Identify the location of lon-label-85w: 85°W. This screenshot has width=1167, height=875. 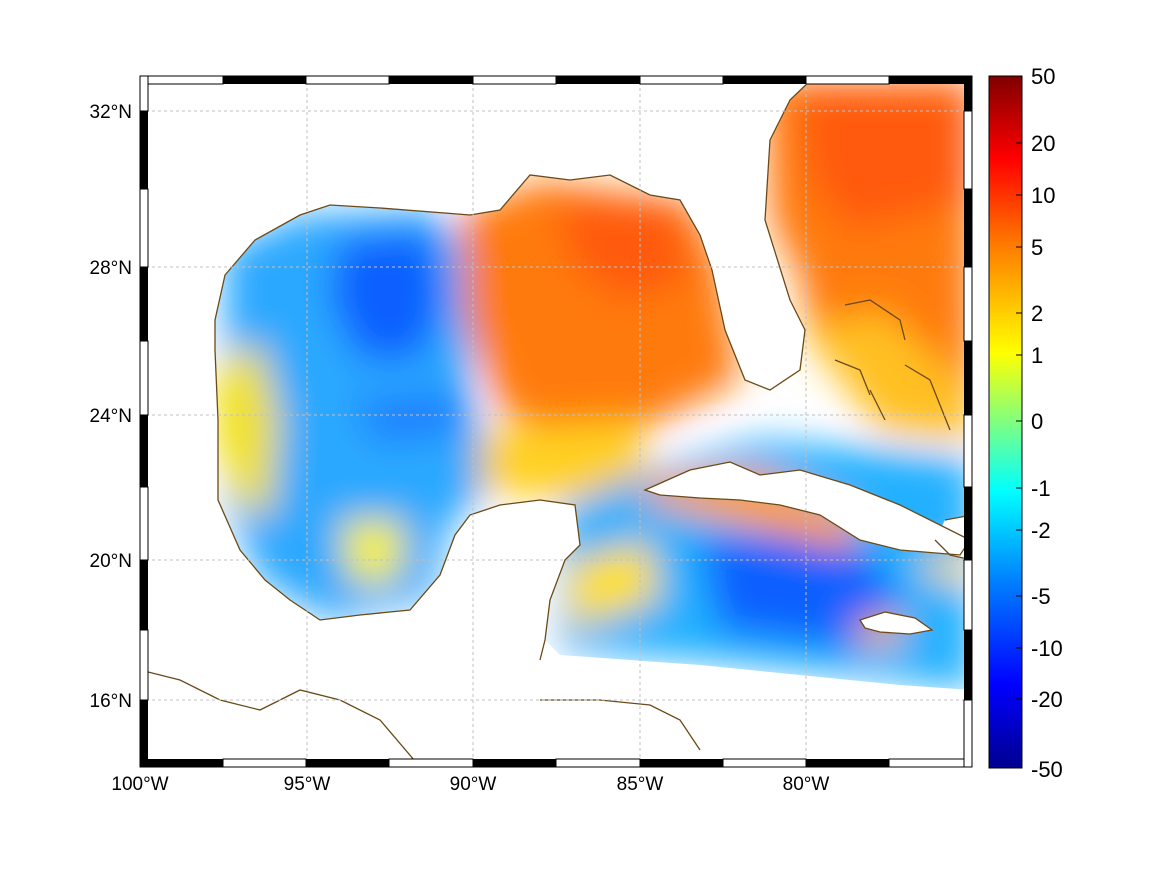
(640, 784).